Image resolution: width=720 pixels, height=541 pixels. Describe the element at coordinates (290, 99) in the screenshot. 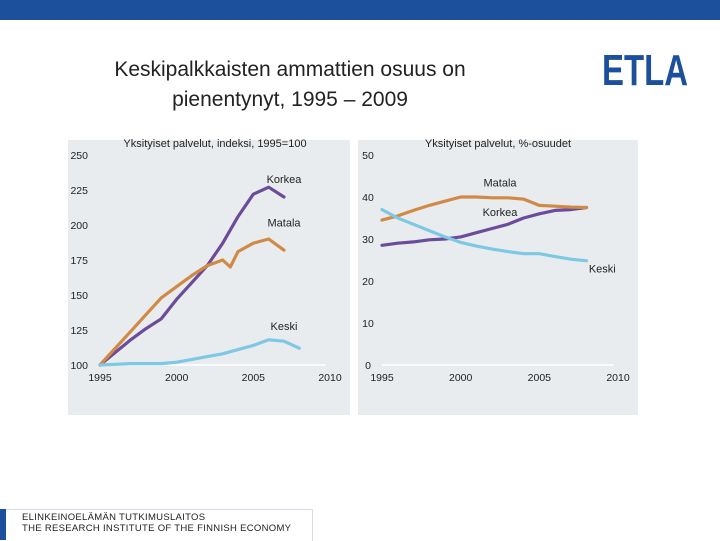

I see `title-line-2: pienentynyt, 1995 – 2009` at that location.